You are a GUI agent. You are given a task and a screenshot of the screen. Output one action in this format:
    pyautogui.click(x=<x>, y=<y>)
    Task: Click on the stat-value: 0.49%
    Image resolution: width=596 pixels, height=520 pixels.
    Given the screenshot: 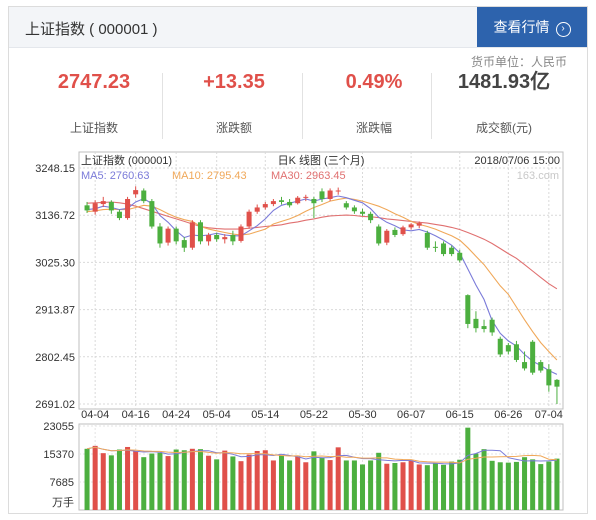 What is the action you would take?
    pyautogui.click(x=374, y=82)
    